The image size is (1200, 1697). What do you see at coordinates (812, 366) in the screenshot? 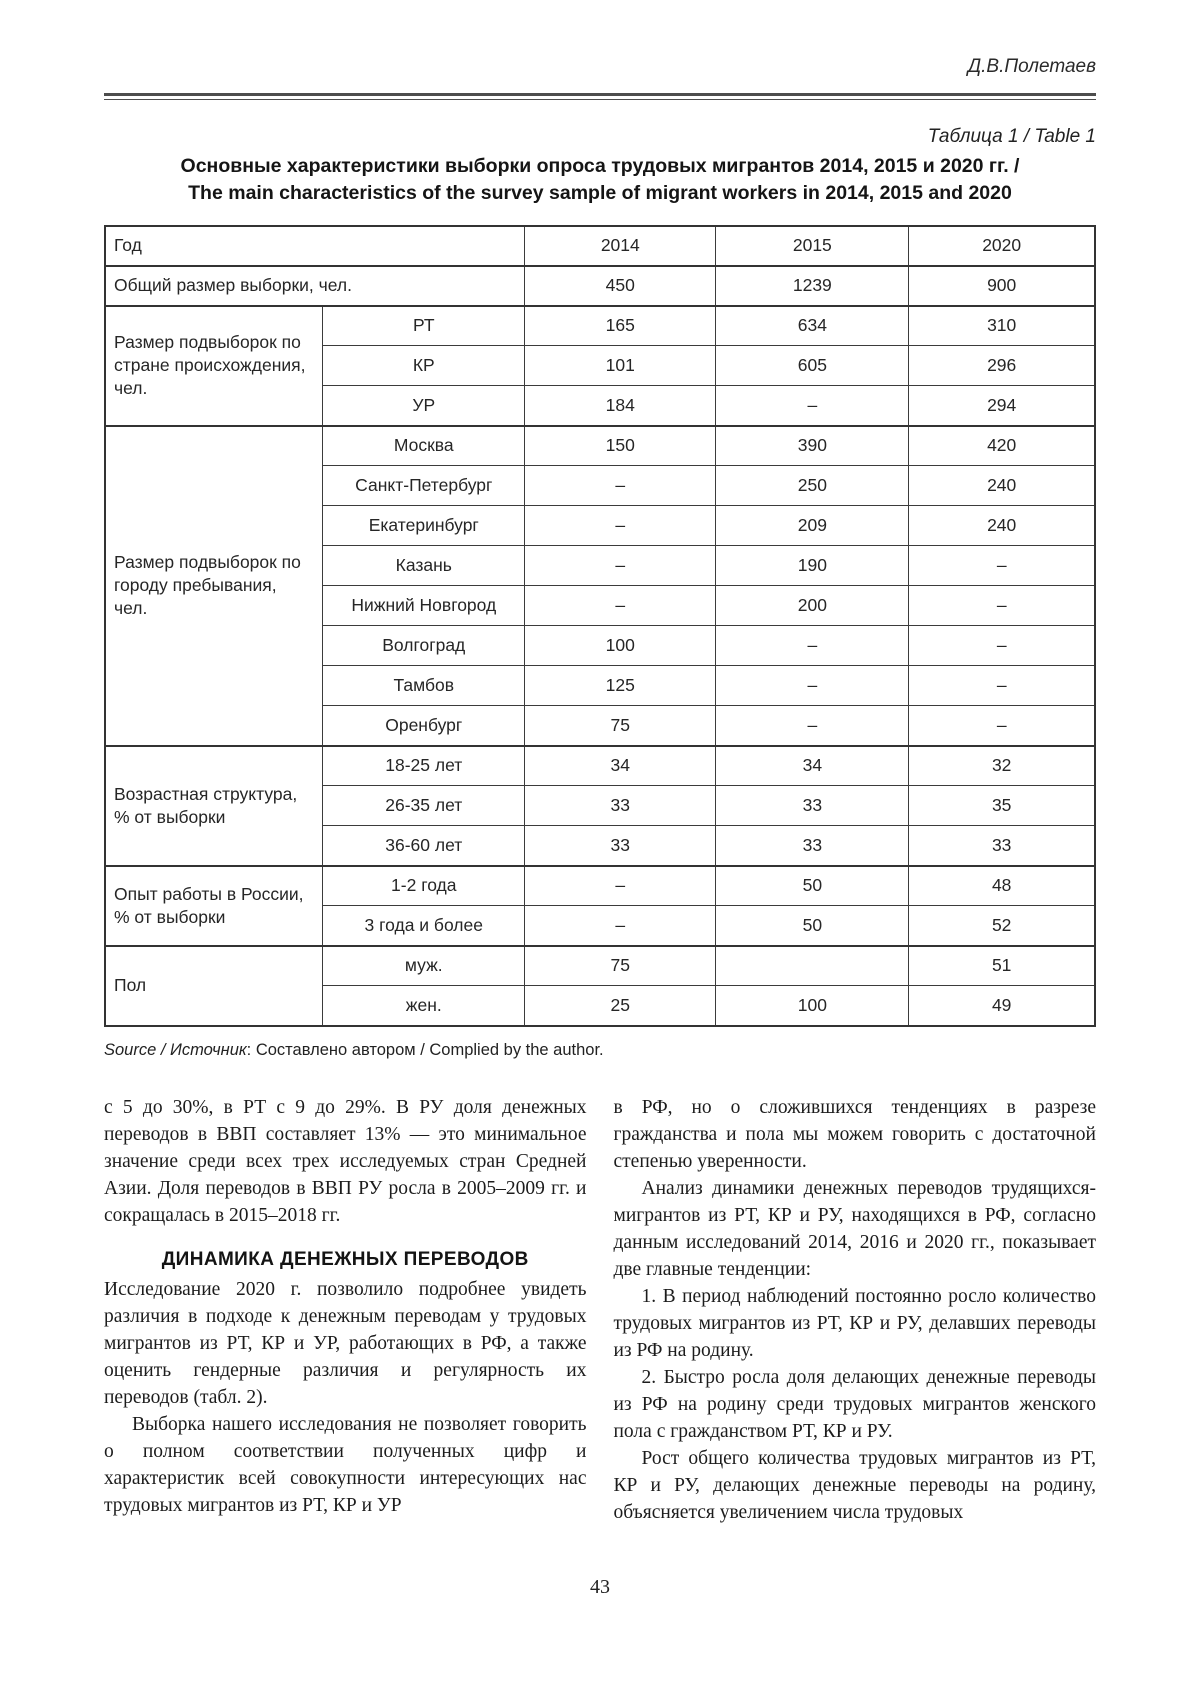
I see `value-cell: 605` at bounding box center [812, 366].